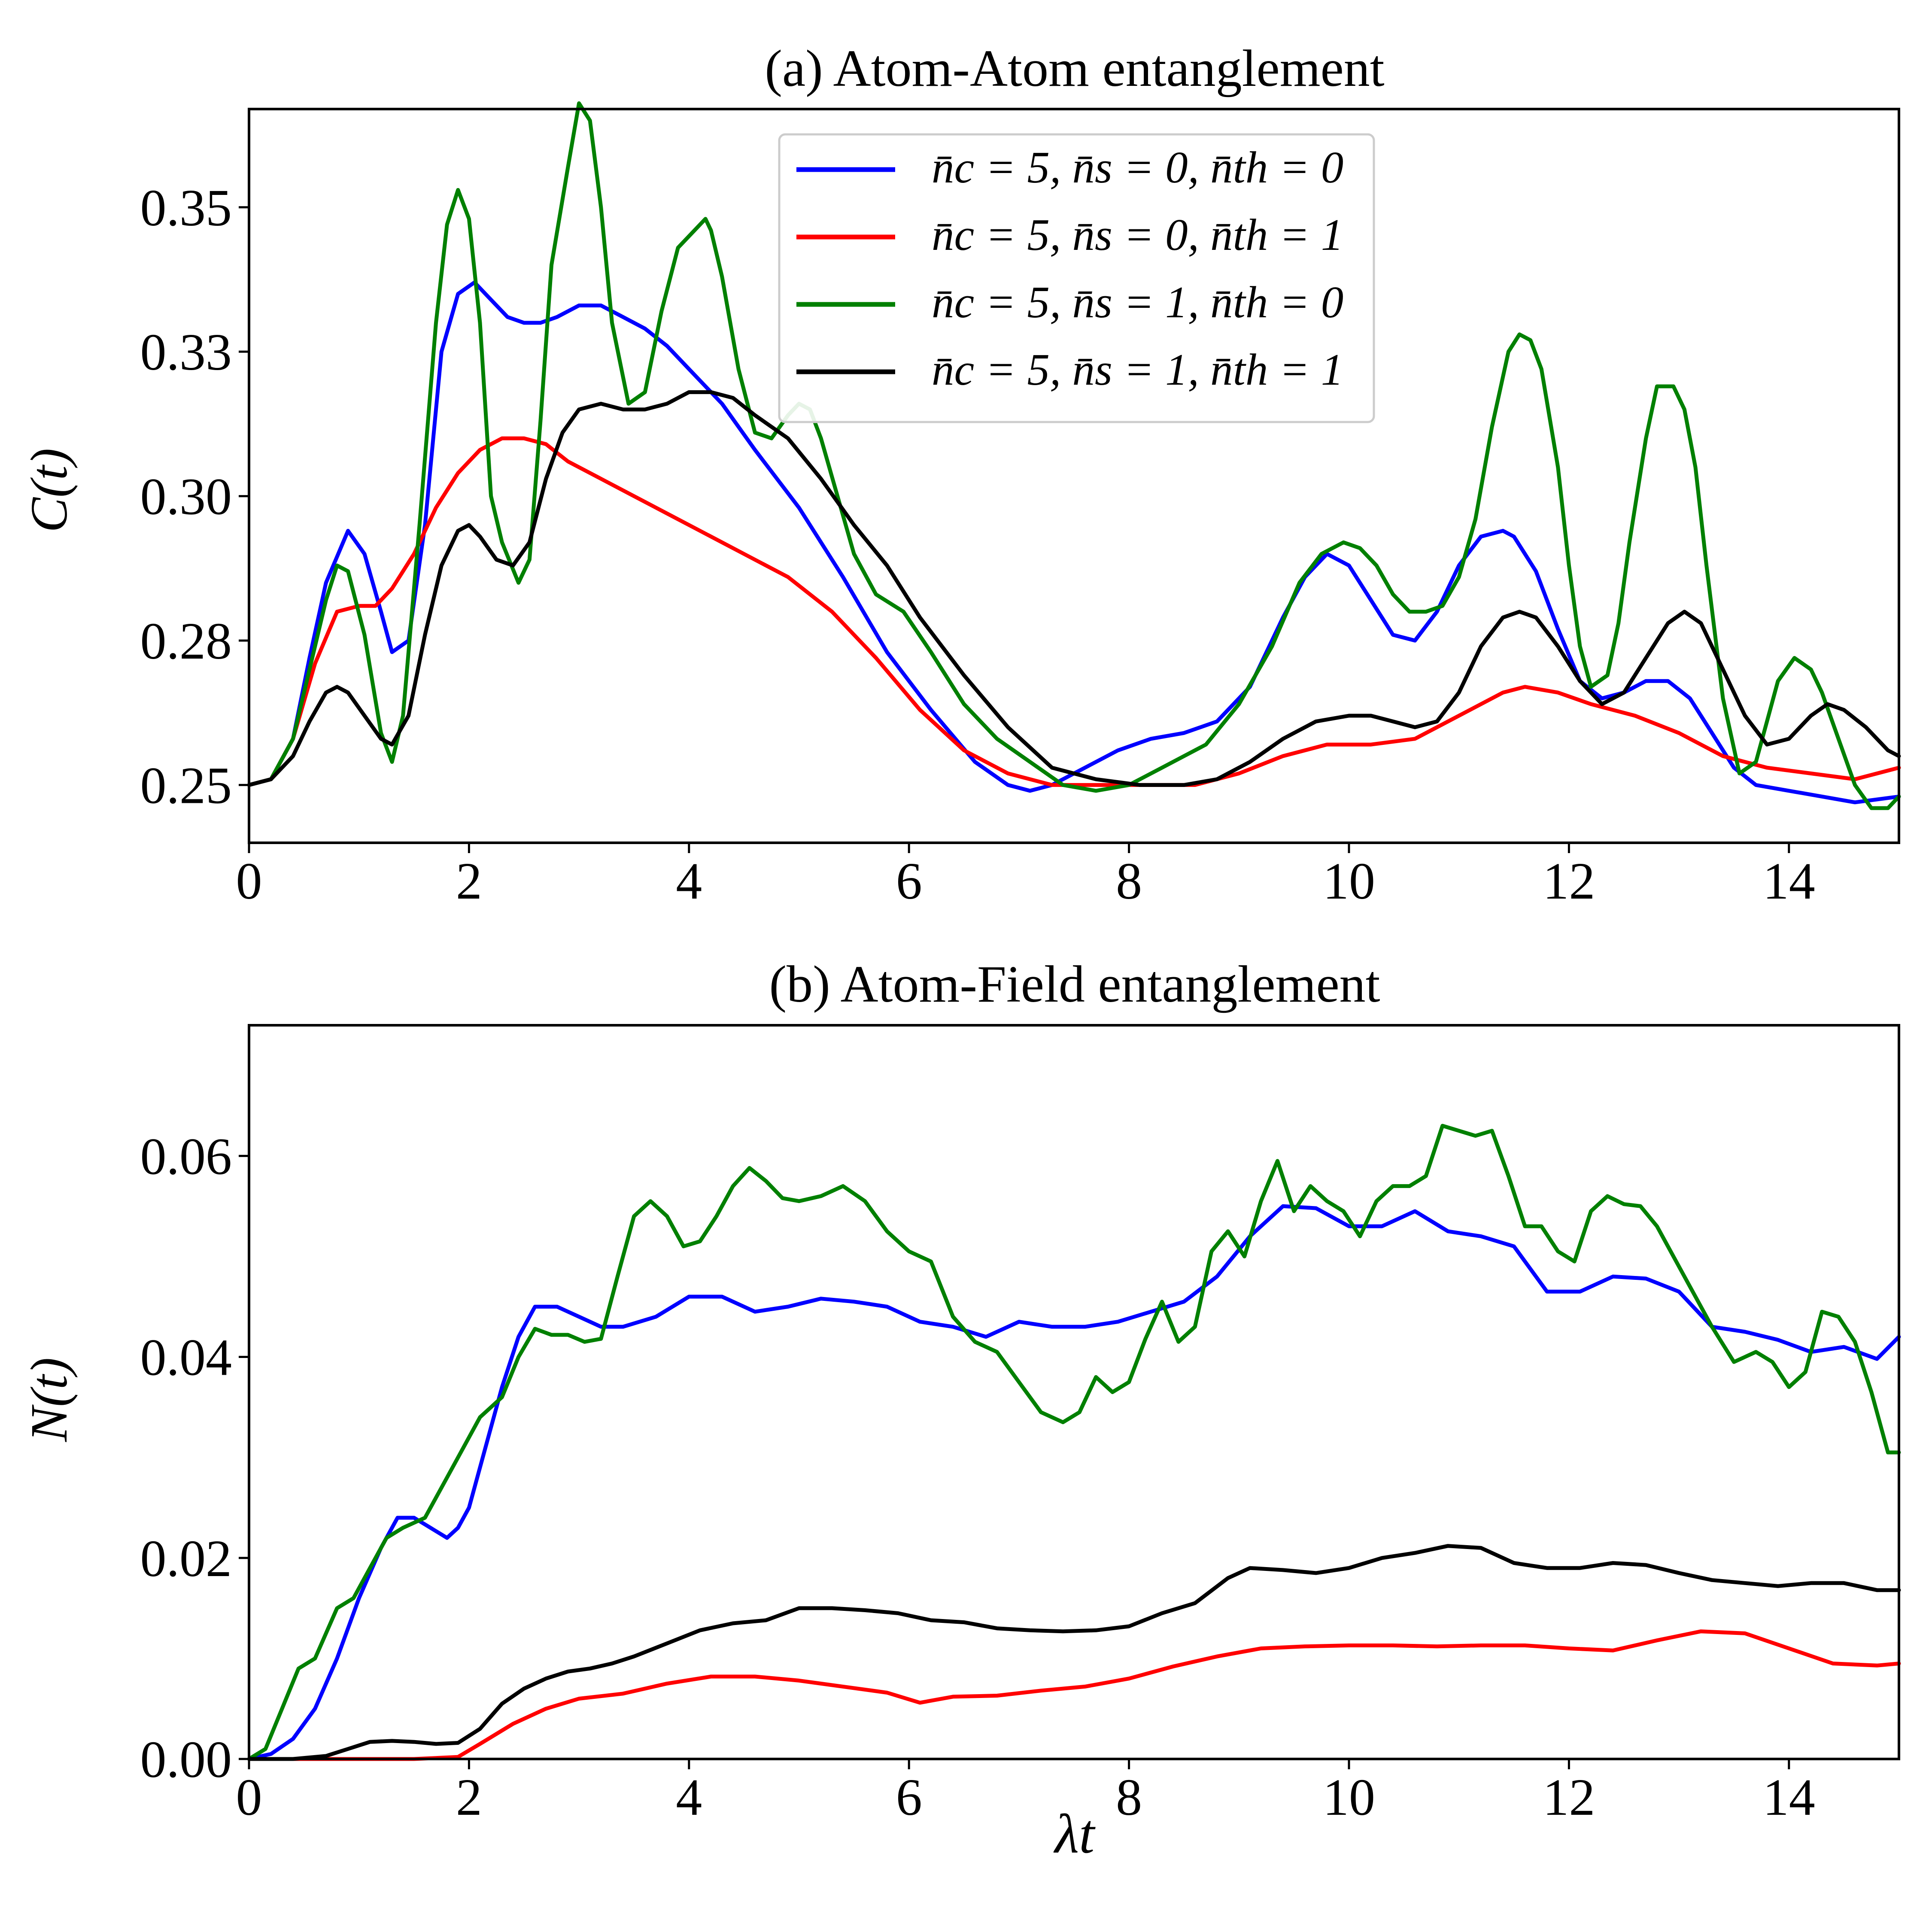 The height and width of the screenshot is (1932, 1932). Describe the element at coordinates (1074, 68) in the screenshot. I see `chart-title-a: (a) Atom-Atom entanglement` at that location.